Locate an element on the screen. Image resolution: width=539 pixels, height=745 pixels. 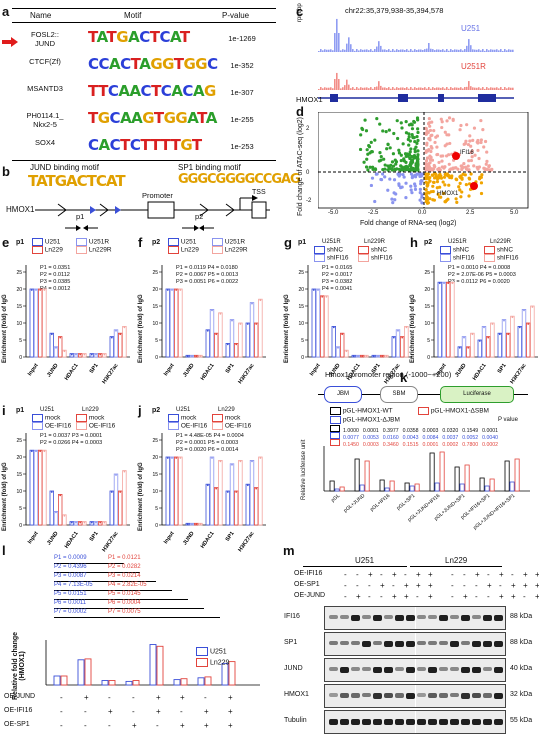
pvalue-text: P2 = 0.0067 P5 = 0.0013 is located at coordinates (207, 275).